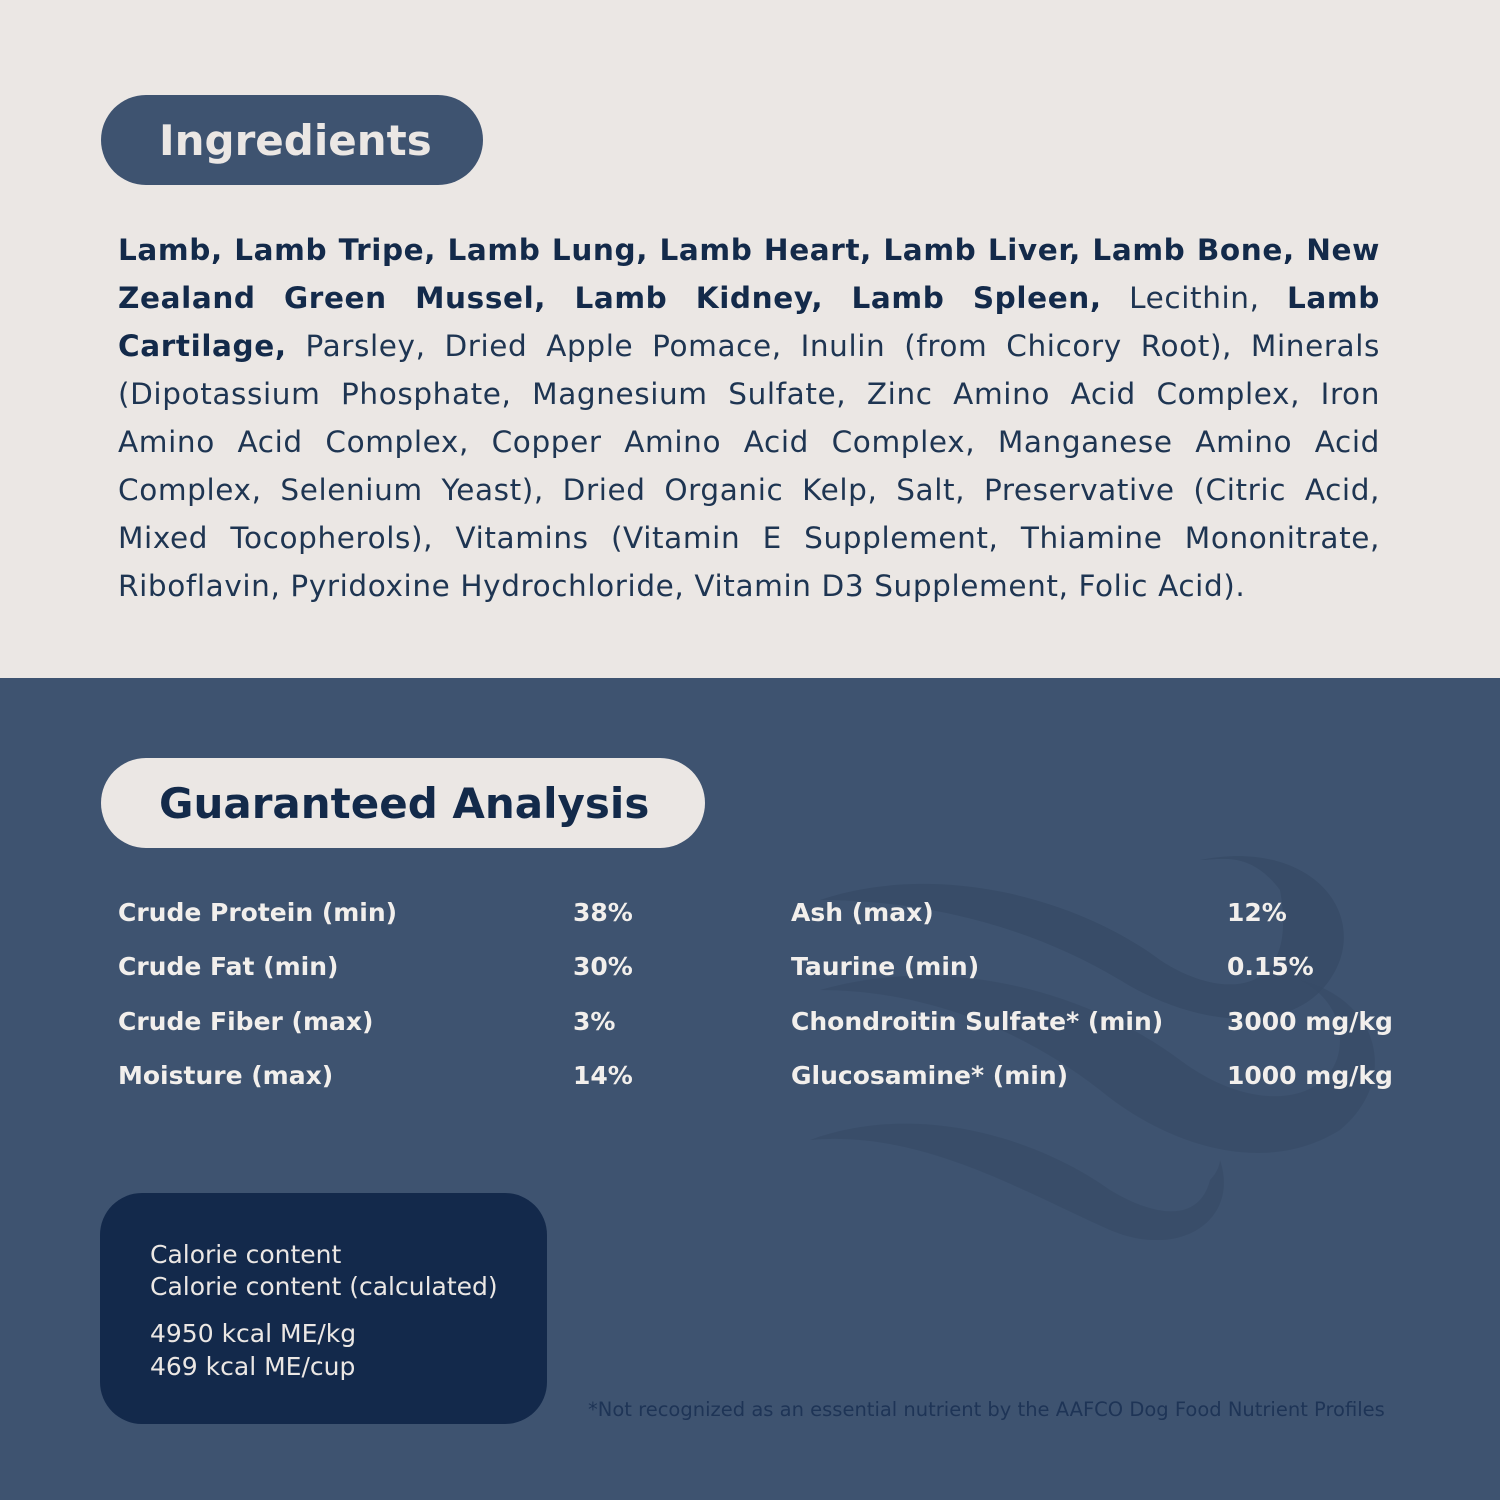 This screenshot has height=1500, width=1500. Describe the element at coordinates (885, 966) in the screenshot. I see `analysis-label: Taurine (min)` at that location.